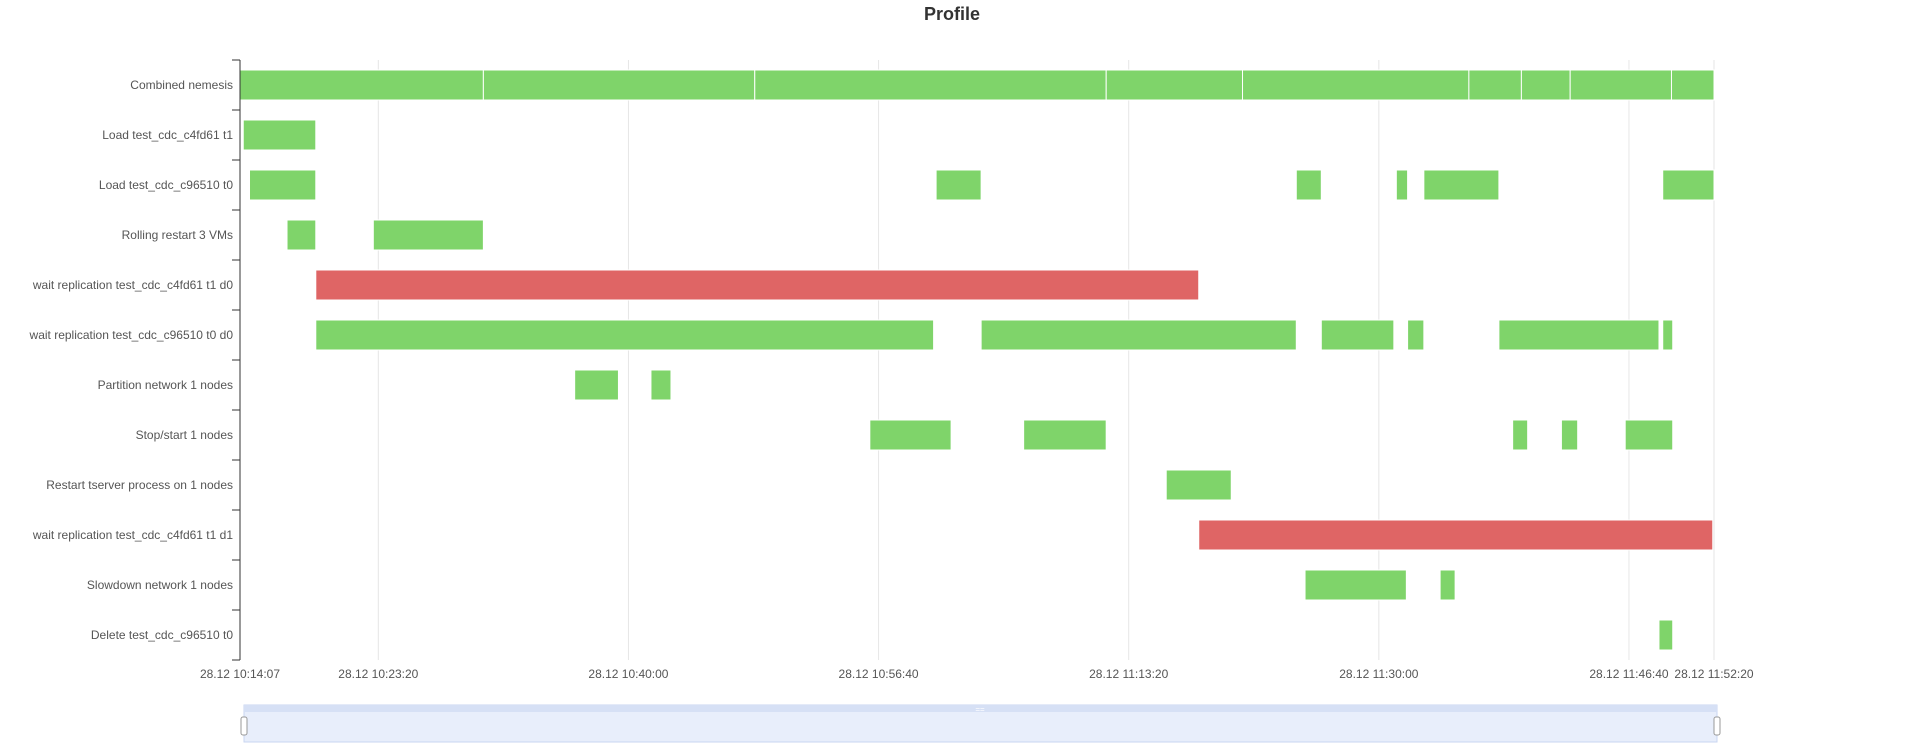 The image size is (1905, 750). Describe the element at coordinates (166, 185) in the screenshot. I see `y-category-label: Load test_cdc_c96510 t0` at that location.